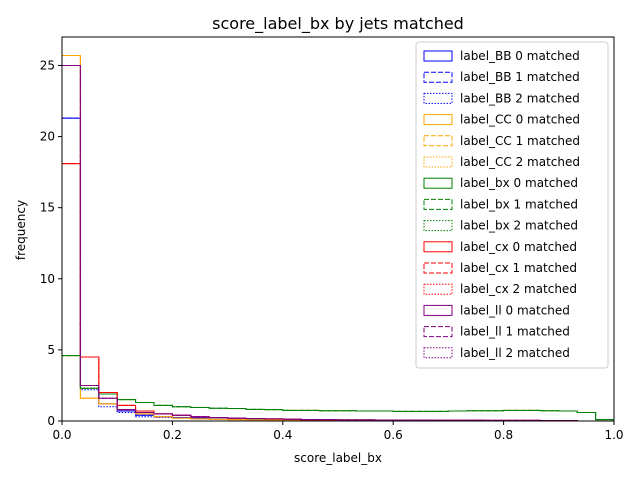 Image resolution: width=640 pixels, height=480 pixels. What do you see at coordinates (519, 204) in the screenshot?
I see `legend-label: label_bx 1 matched` at bounding box center [519, 204].